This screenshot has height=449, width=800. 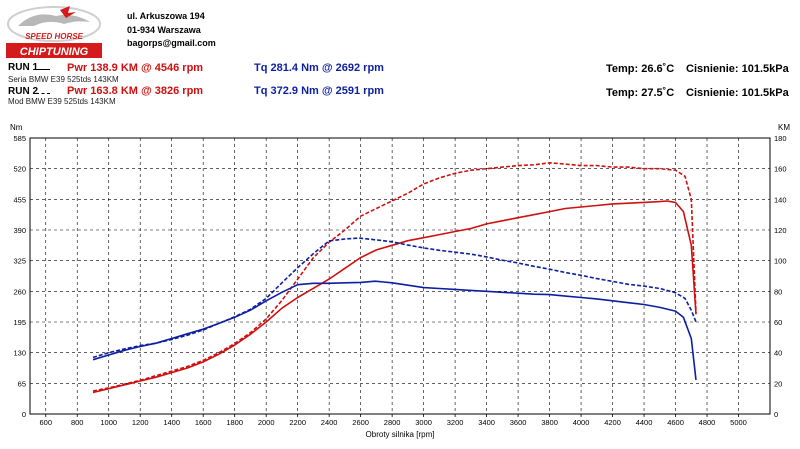 What do you see at coordinates (171, 422) in the screenshot?
I see `x-tick-label: 1400` at bounding box center [171, 422].